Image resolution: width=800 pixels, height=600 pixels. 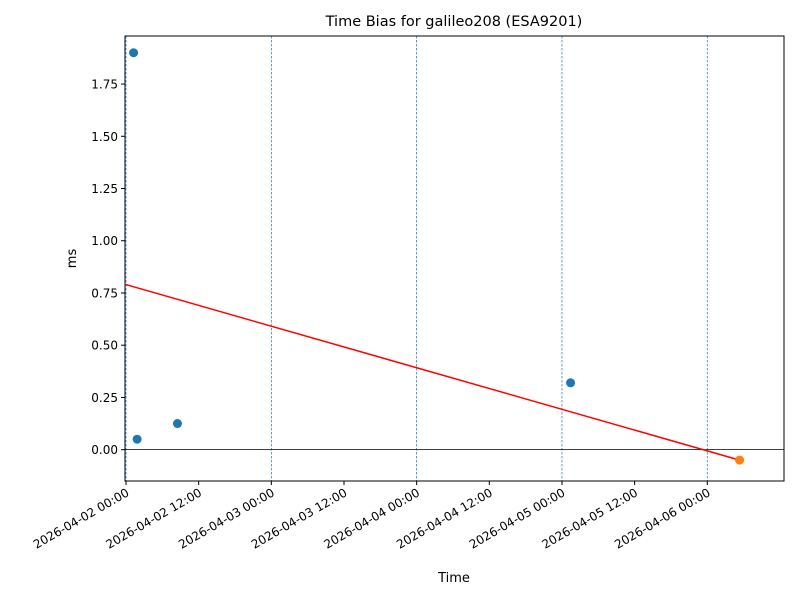 I want to click on y-axis: 0.00 0.25 0.50 0.75 1.00 1.25 1.50 1.75, so click(x=108, y=267).